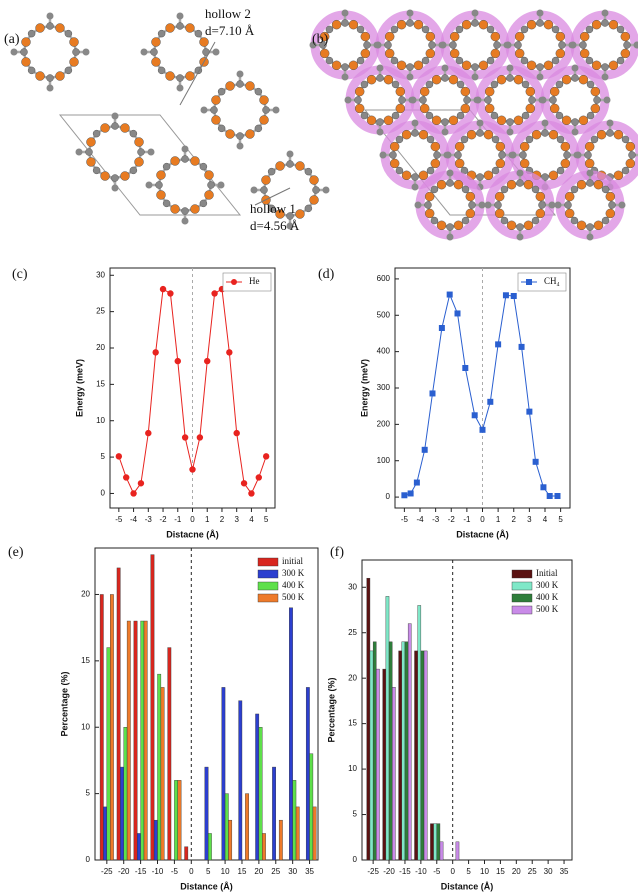 Image resolution: width=638 pixels, height=892 pixels. What do you see at coordinates (473, 125) in the screenshot?
I see `structure-b` at bounding box center [473, 125].